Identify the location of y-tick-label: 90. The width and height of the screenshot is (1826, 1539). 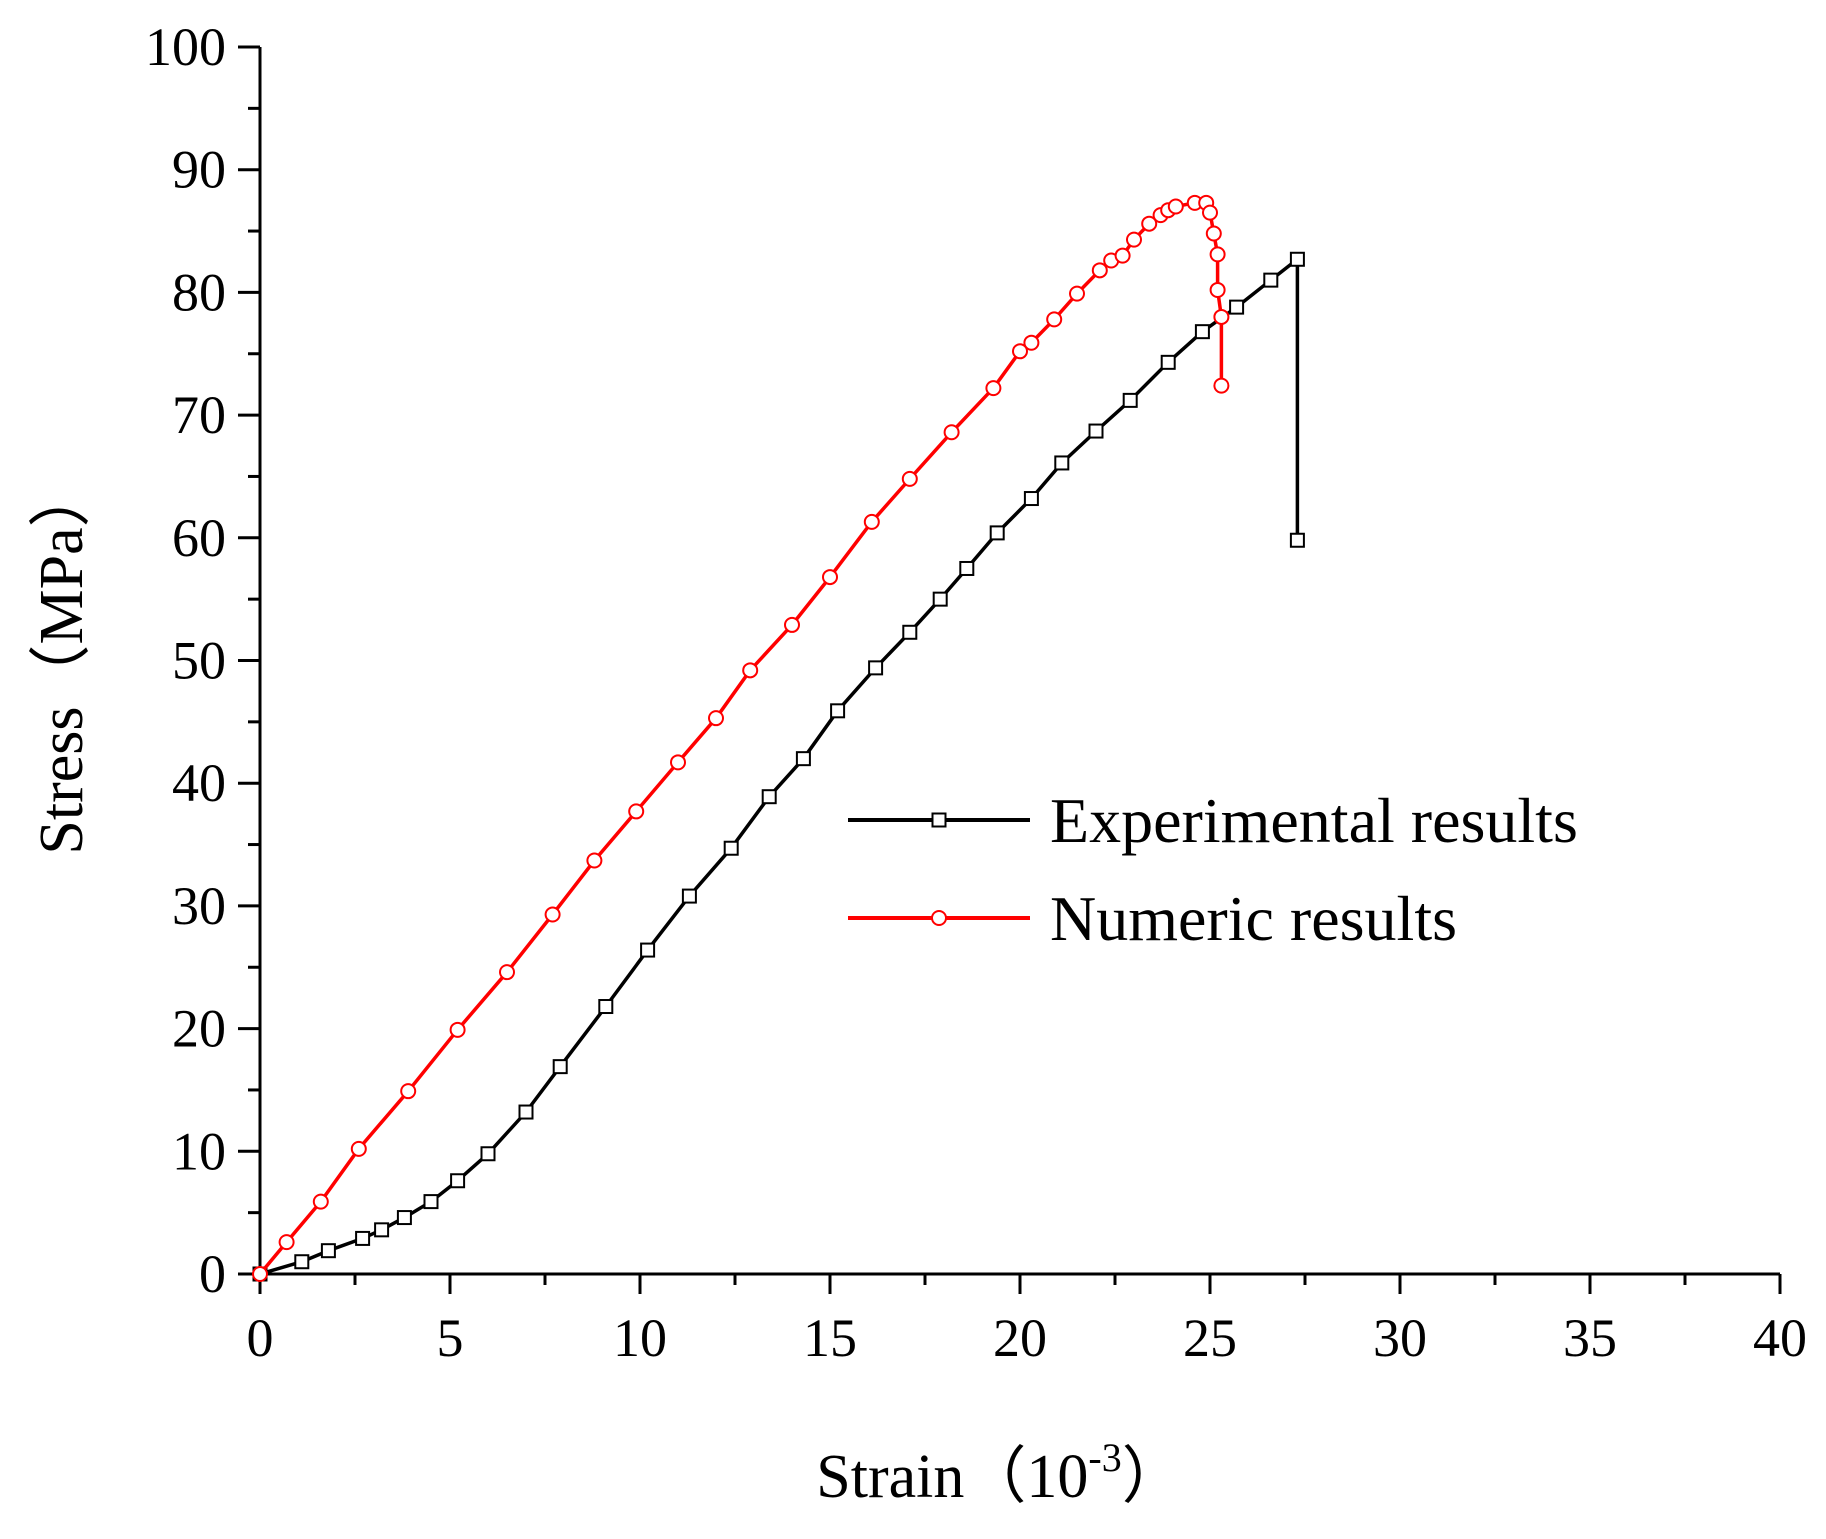
(199, 170).